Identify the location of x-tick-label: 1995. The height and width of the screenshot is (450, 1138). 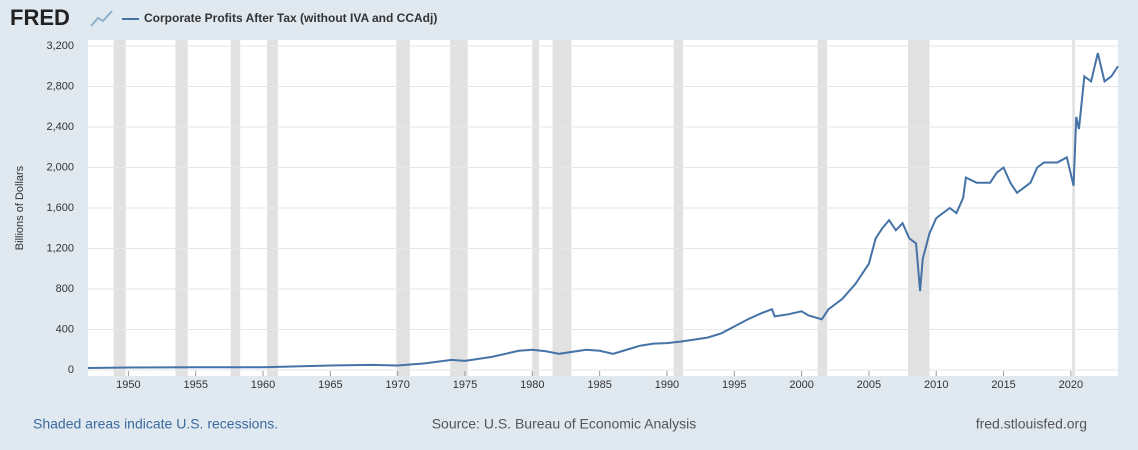
(734, 385).